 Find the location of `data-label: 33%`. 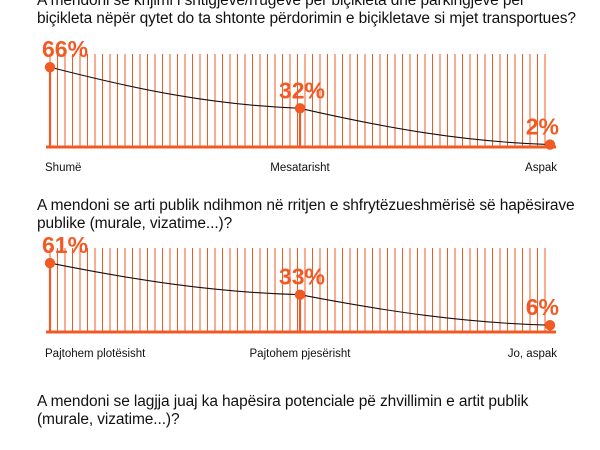

data-label: 33% is located at coordinates (302, 277).